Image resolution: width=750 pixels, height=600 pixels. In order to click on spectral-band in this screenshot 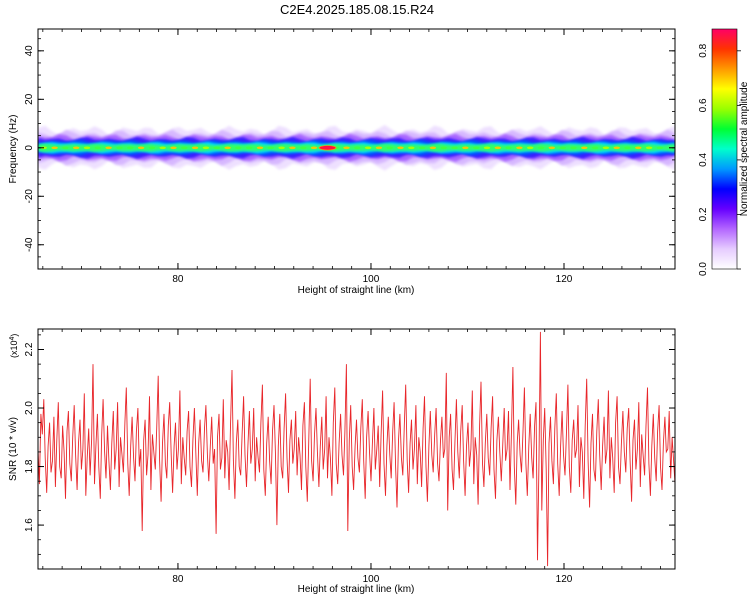, I will do `click(356, 148)`.